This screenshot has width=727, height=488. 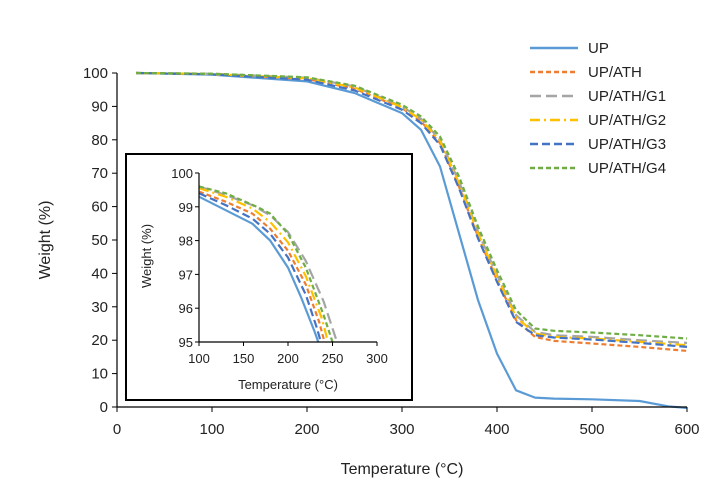 What do you see at coordinates (306, 429) in the screenshot?
I see `main-x-tick-label: 200` at bounding box center [306, 429].